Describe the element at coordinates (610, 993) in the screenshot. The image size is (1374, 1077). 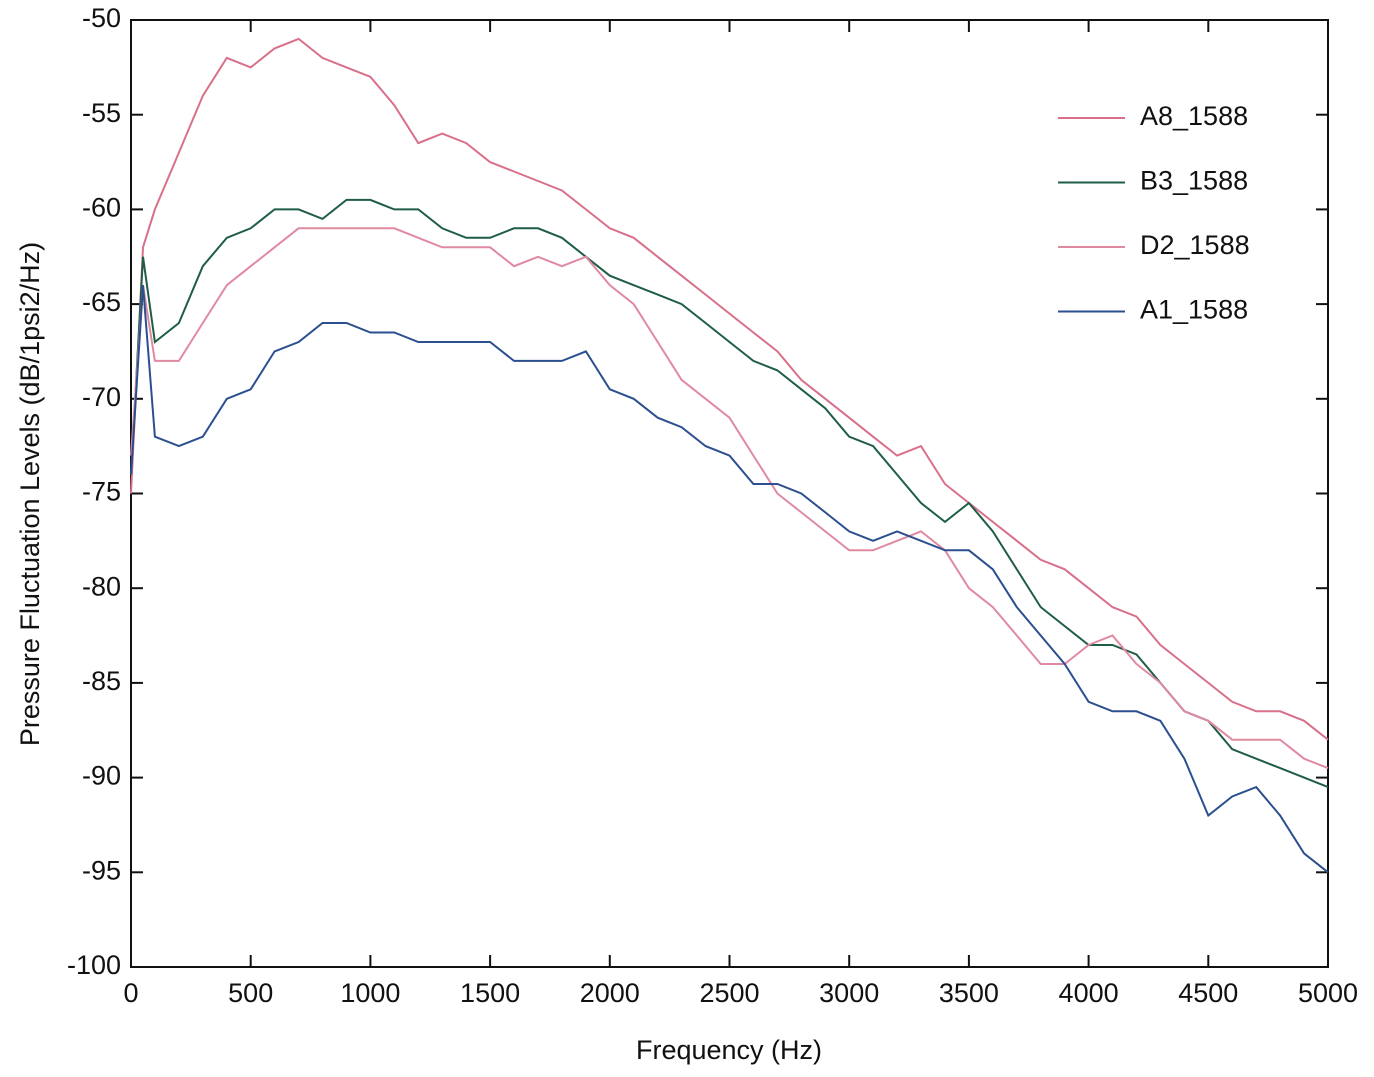
I see `x-tick-label: 2000` at that location.